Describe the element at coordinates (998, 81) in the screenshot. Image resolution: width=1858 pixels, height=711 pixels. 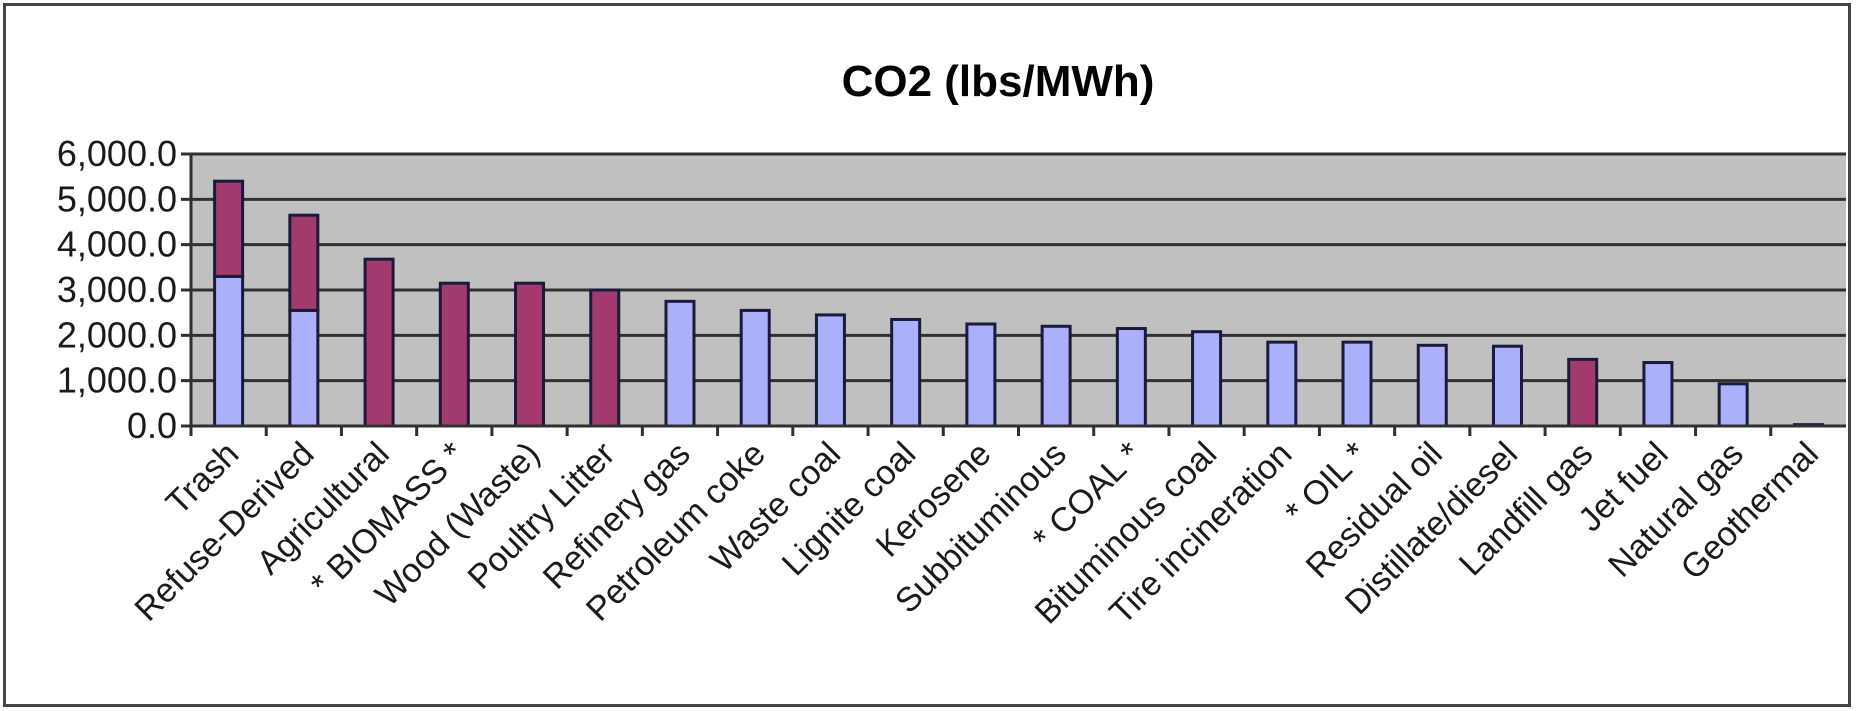
I see `chart-title: CO2 (lbs/MWh)` at that location.